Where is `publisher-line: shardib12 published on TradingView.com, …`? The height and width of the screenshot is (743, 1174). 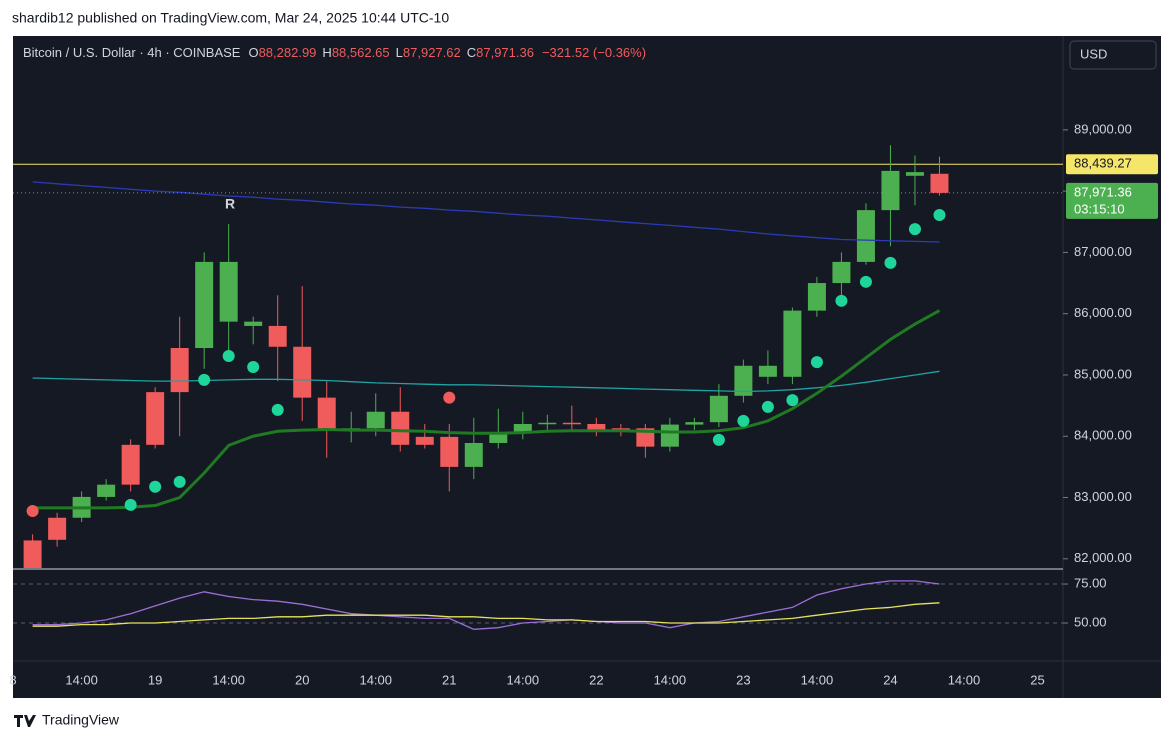 publisher-line: shardib12 published on TradingView.com, … is located at coordinates (230, 18).